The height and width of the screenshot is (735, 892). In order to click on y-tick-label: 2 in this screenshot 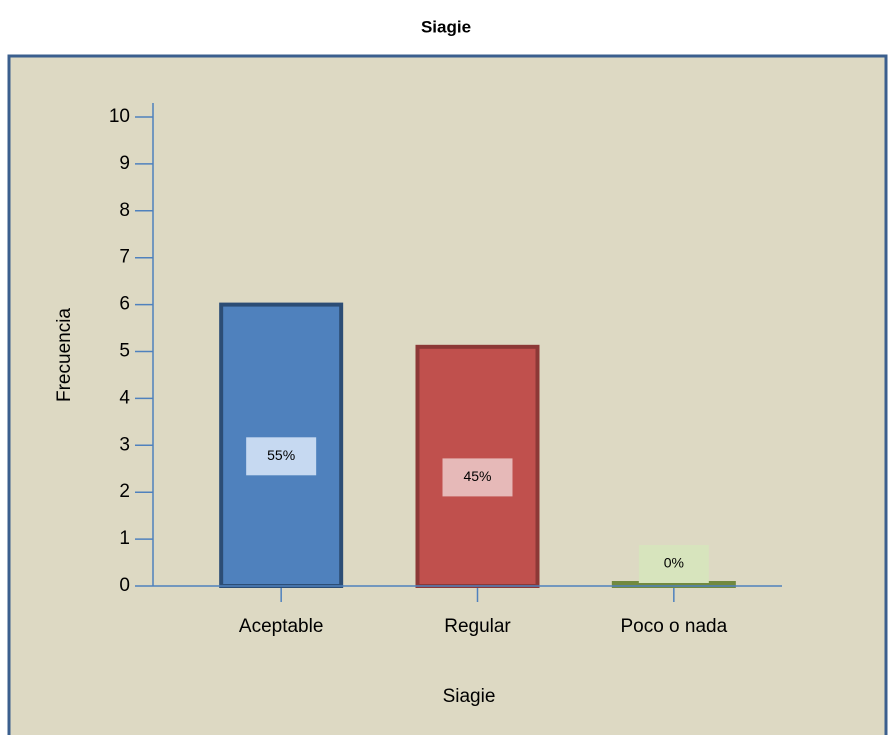, I will do `click(124, 491)`.